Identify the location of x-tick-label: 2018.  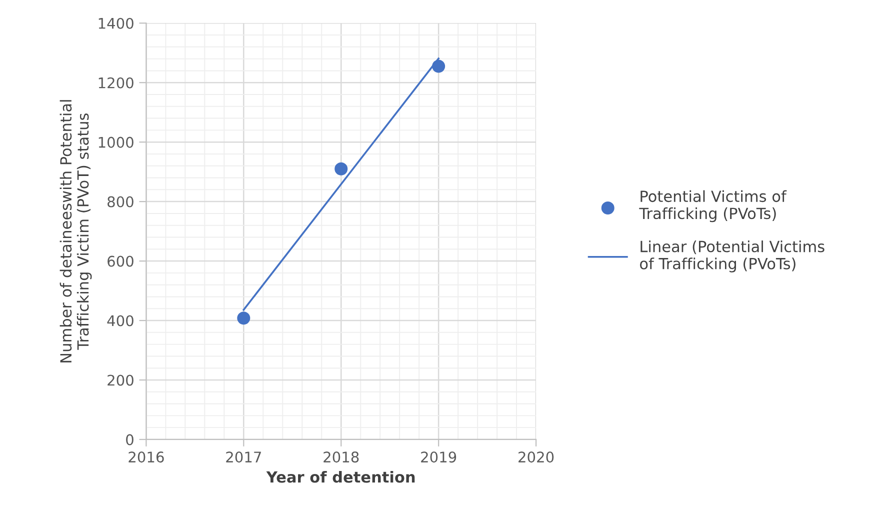
(341, 457).